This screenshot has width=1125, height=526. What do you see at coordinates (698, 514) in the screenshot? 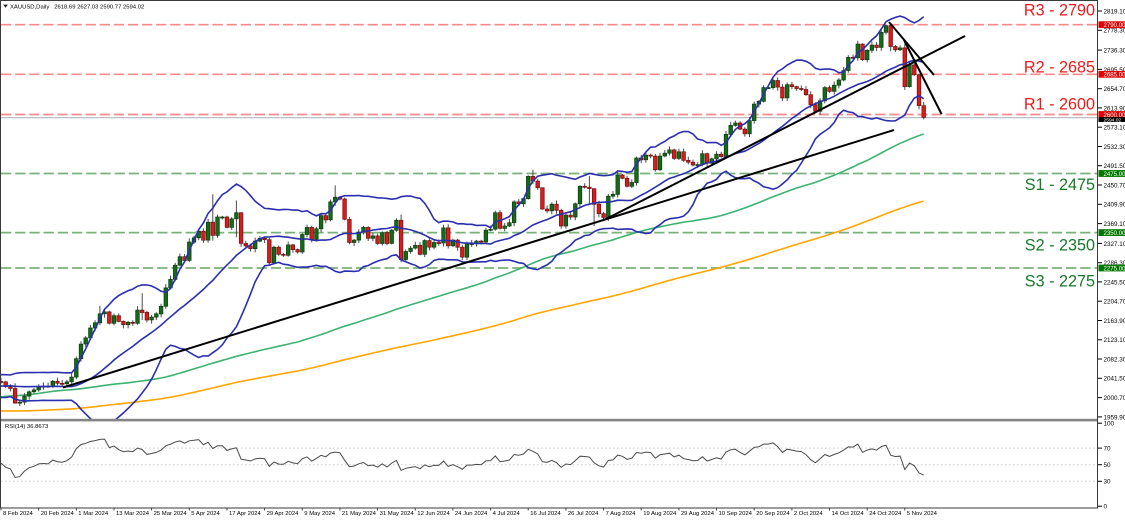
I see `svg-text: 29 Aug 2024` at bounding box center [698, 514].